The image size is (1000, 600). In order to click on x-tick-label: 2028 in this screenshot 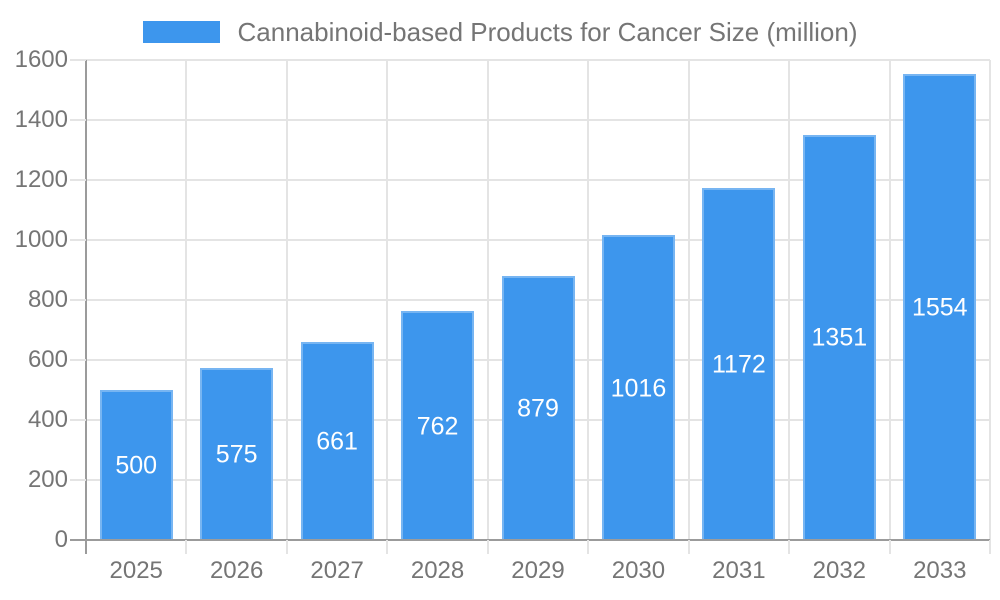, I will do `click(437, 570)`.